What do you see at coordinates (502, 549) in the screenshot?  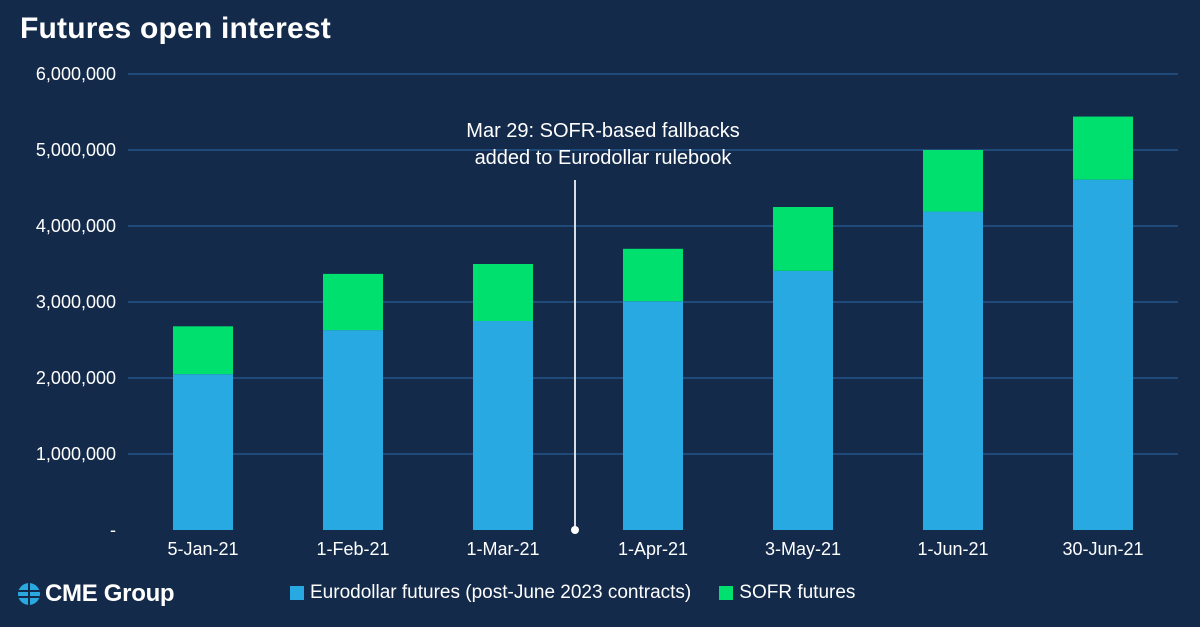 I see `x-tick-label: 1-Mar-21` at bounding box center [502, 549].